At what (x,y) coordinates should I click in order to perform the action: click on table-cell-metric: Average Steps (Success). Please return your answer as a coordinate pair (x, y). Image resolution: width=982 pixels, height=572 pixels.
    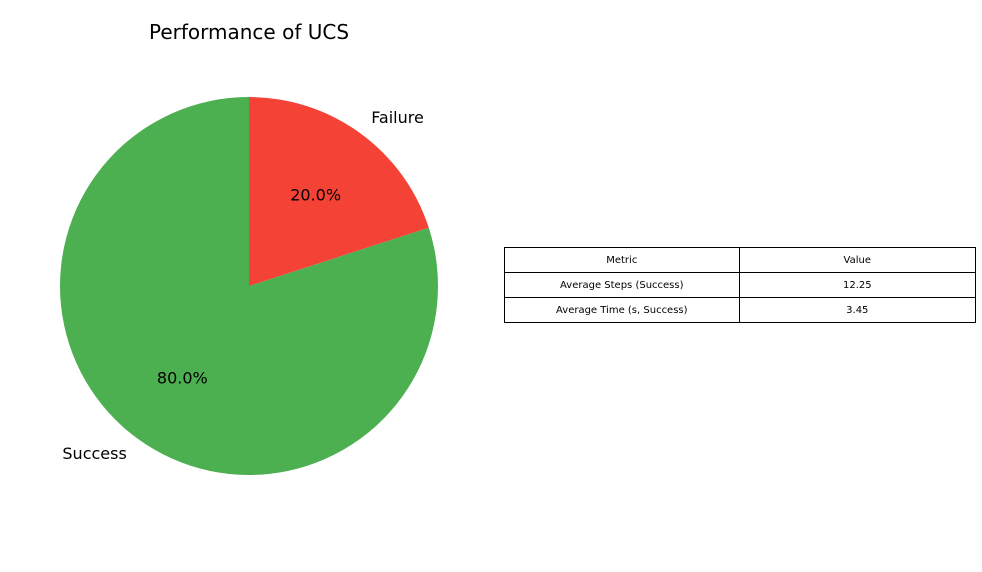
    Looking at the image, I should click on (622, 285).